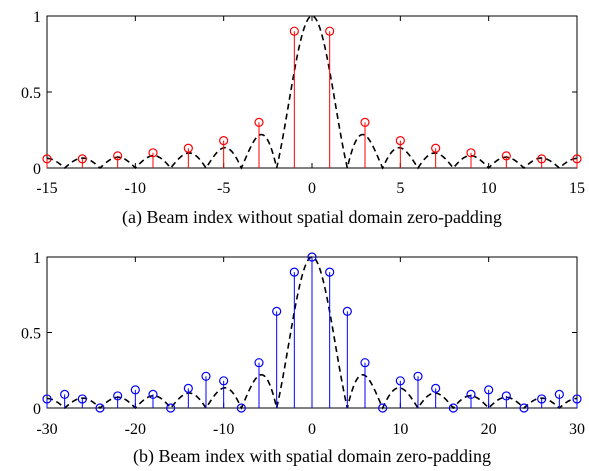 The width and height of the screenshot is (589, 471). Describe the element at coordinates (46, 188) in the screenshot. I see `x-tick-label: -15` at that location.